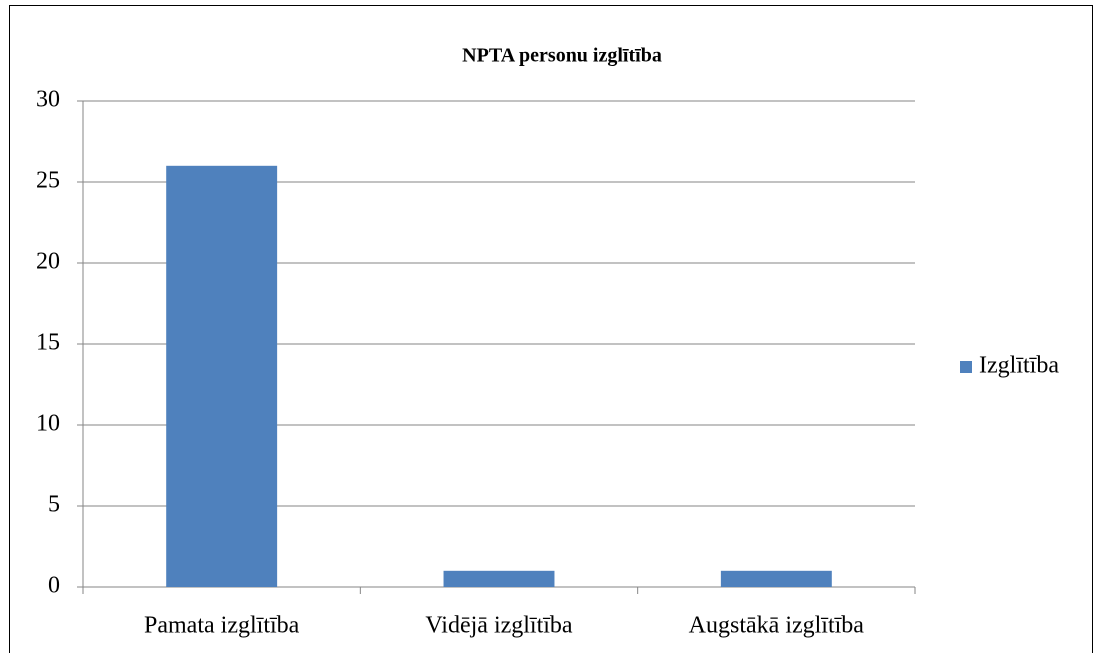 The width and height of the screenshot is (1102, 653). What do you see at coordinates (499, 626) in the screenshot?
I see `x-tick-label: Vidējā izglītība` at bounding box center [499, 626].